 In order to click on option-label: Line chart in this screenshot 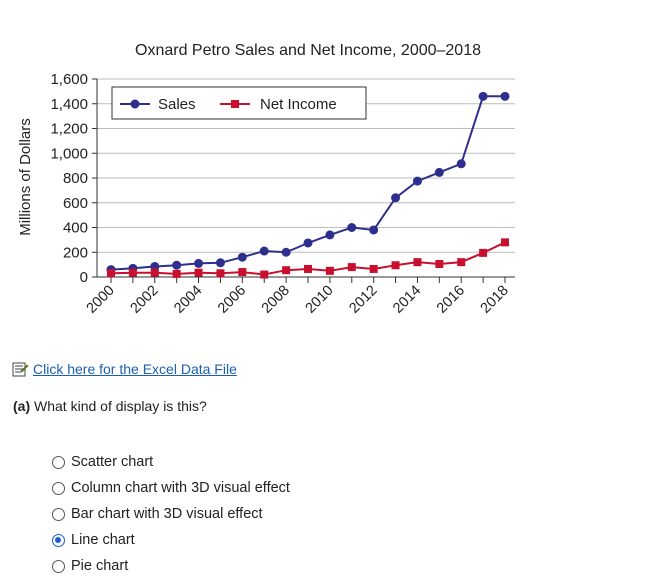, I will do `click(103, 540)`.